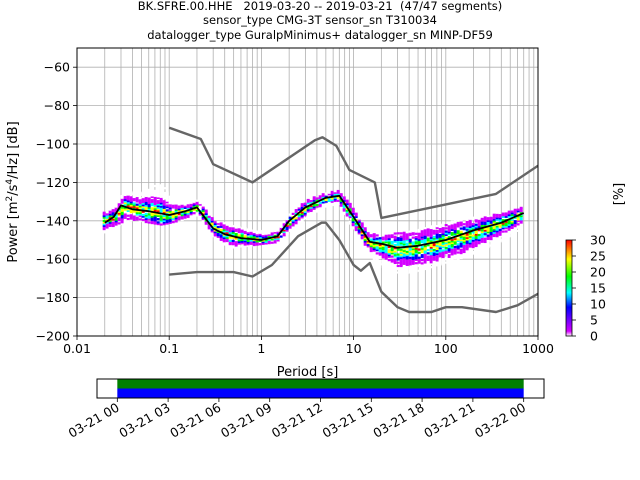 Image resolution: width=640 pixels, height=480 pixels. I want to click on y-label-sup-1: 2, so click(10, 199).